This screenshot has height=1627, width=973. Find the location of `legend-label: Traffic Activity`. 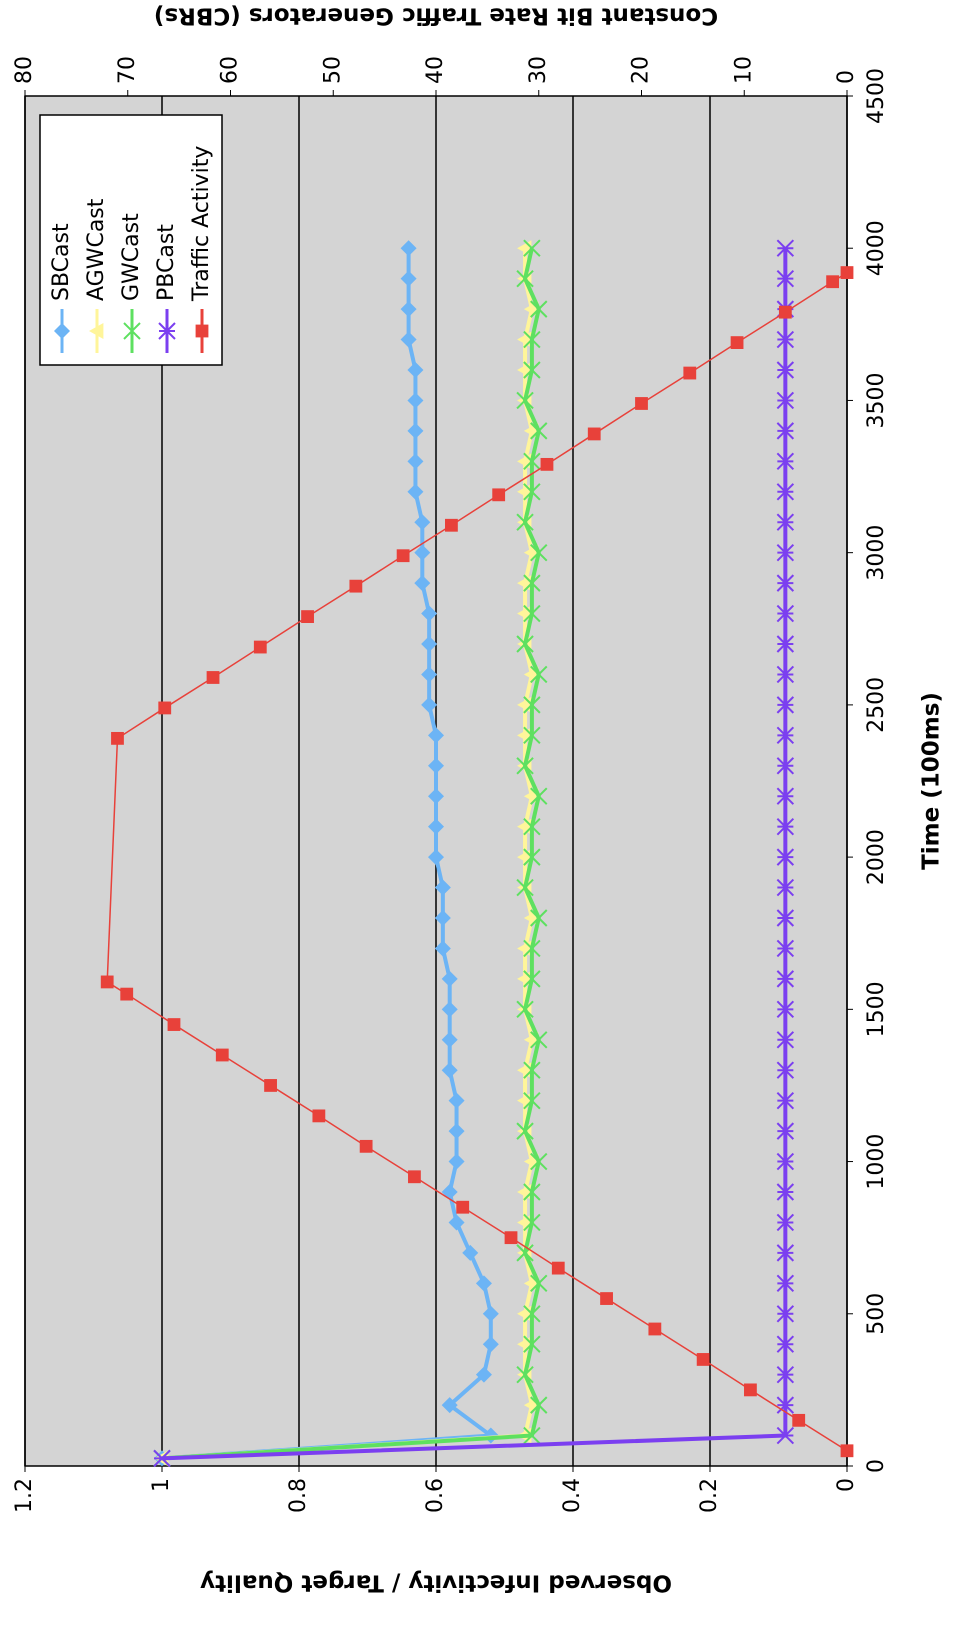

legend-label: Traffic Activity is located at coordinates (201, 224).